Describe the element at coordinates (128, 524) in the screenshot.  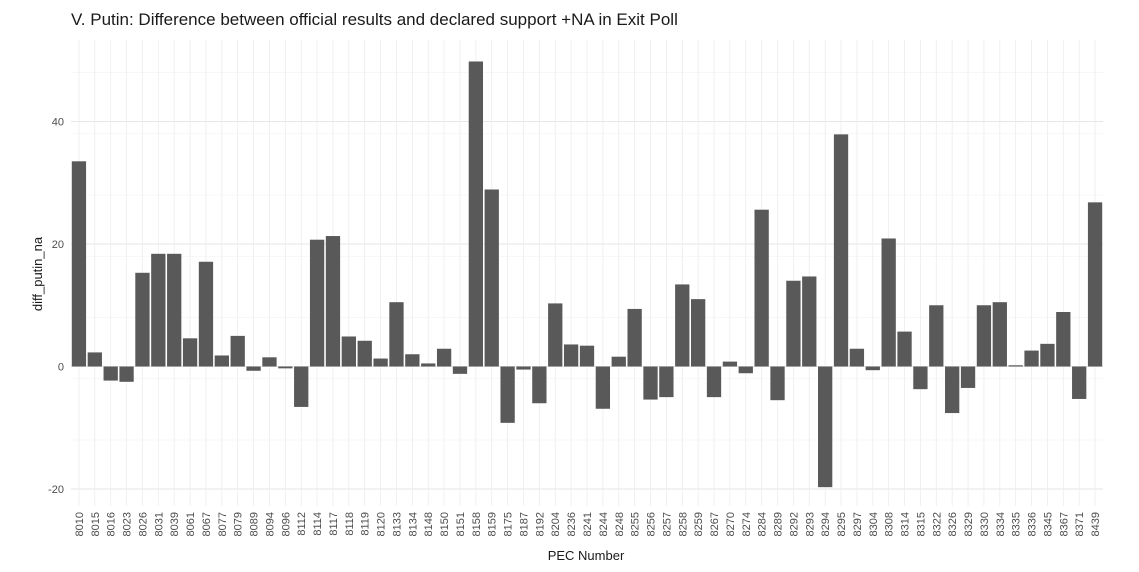
I see `x-tick-label: 8023` at that location.